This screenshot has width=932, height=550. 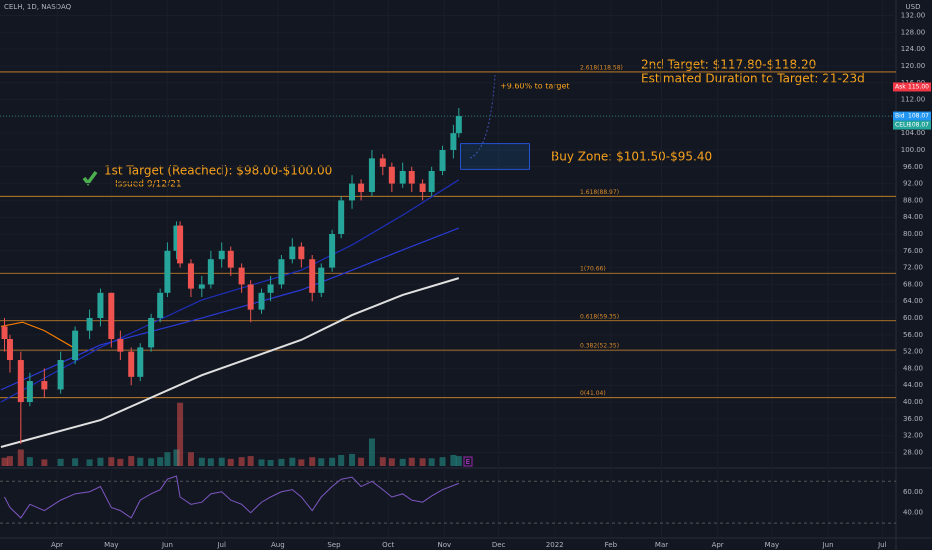 What do you see at coordinates (37, 334) in the screenshot?
I see `moving-average` at bounding box center [37, 334].